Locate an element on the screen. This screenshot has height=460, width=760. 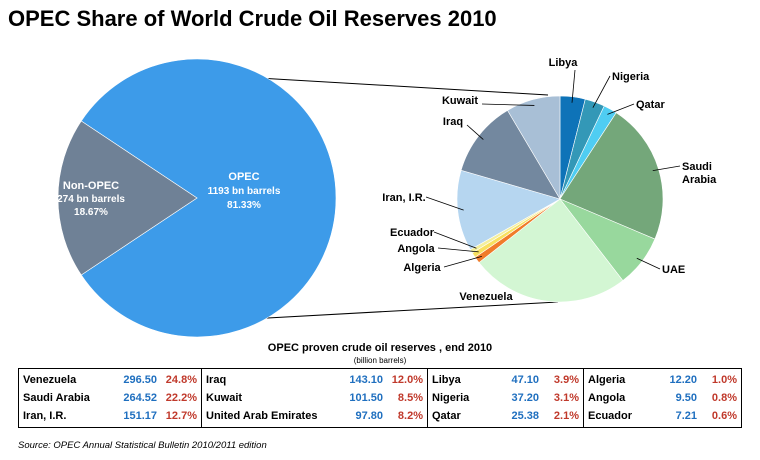
table-row: United Arab Emirates 97.80 8.2% is located at coordinates (314, 416).